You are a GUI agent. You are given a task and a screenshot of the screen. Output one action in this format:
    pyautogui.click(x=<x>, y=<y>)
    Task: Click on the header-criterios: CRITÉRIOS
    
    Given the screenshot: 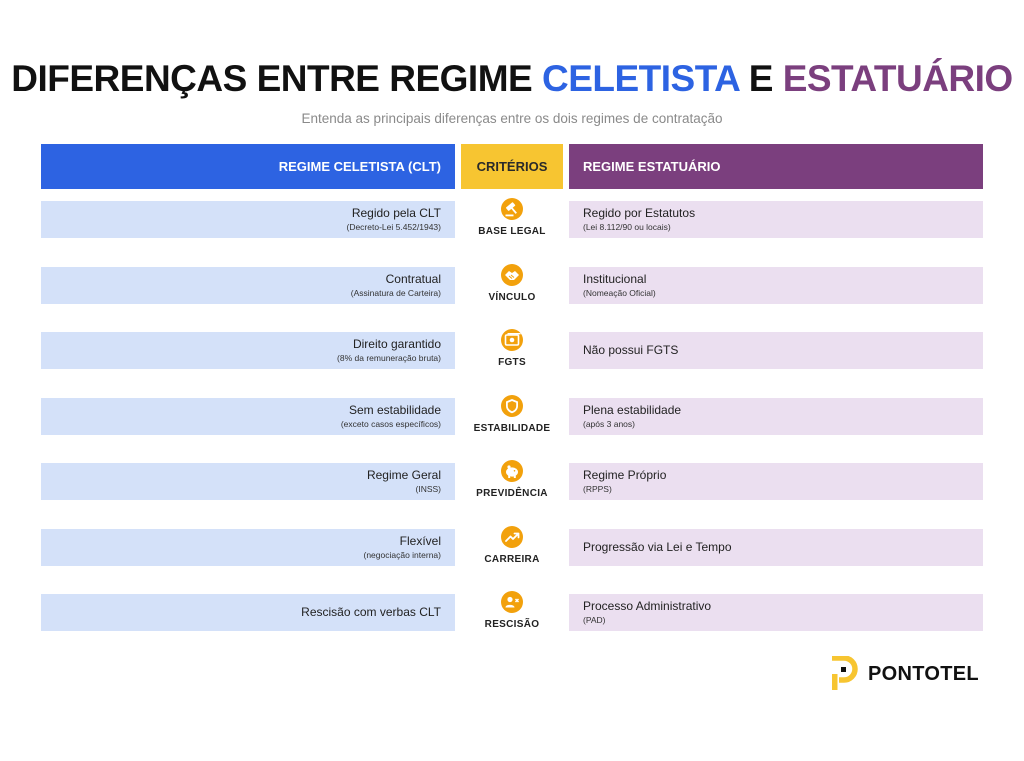 What is the action you would take?
    pyautogui.click(x=512, y=166)
    